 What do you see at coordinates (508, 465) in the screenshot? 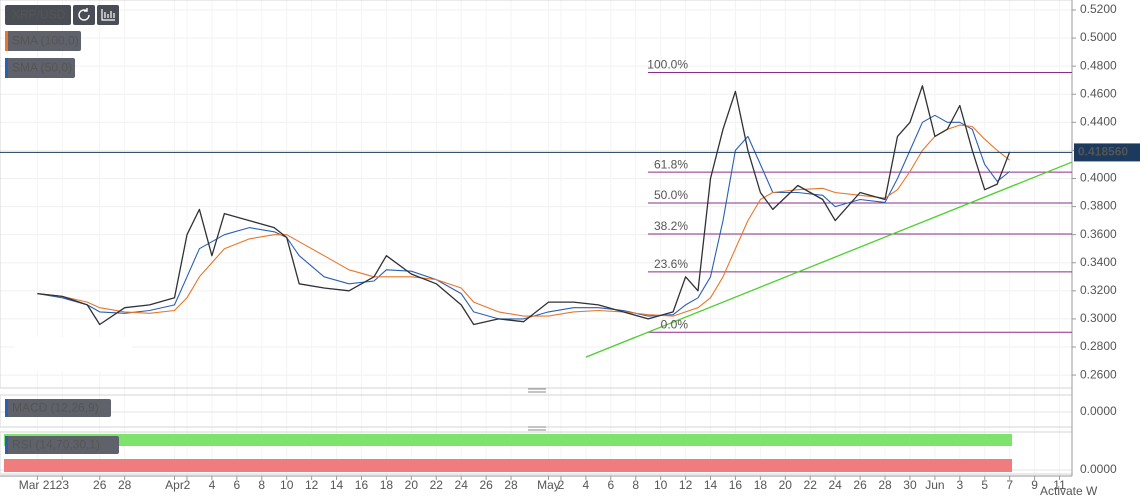
I see `rsi-oversold-band` at bounding box center [508, 465].